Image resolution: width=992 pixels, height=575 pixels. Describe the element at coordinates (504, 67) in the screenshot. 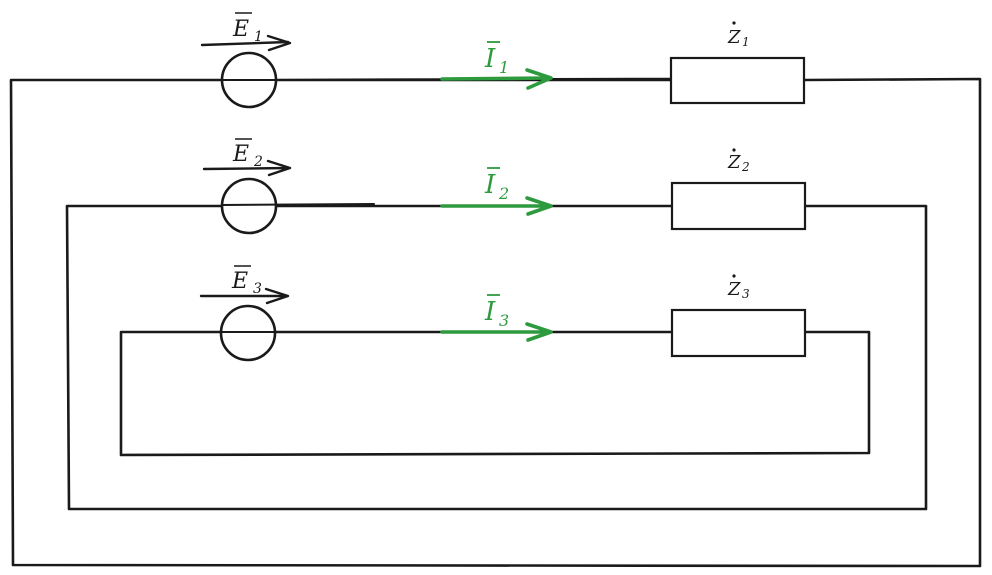

I see `current-label-1-index: 1` at that location.